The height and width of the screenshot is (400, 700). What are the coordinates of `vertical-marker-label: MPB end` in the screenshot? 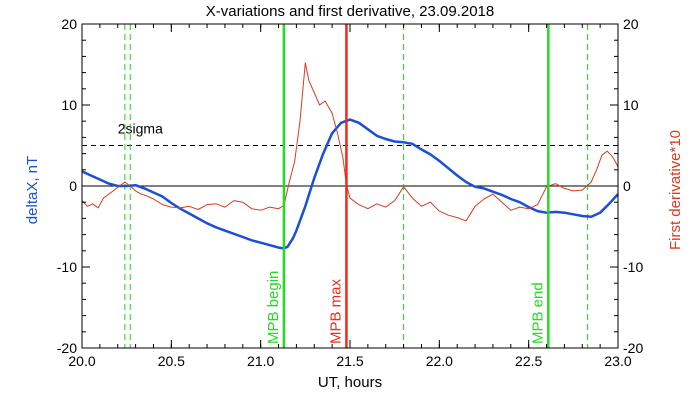 It's located at (537, 313).